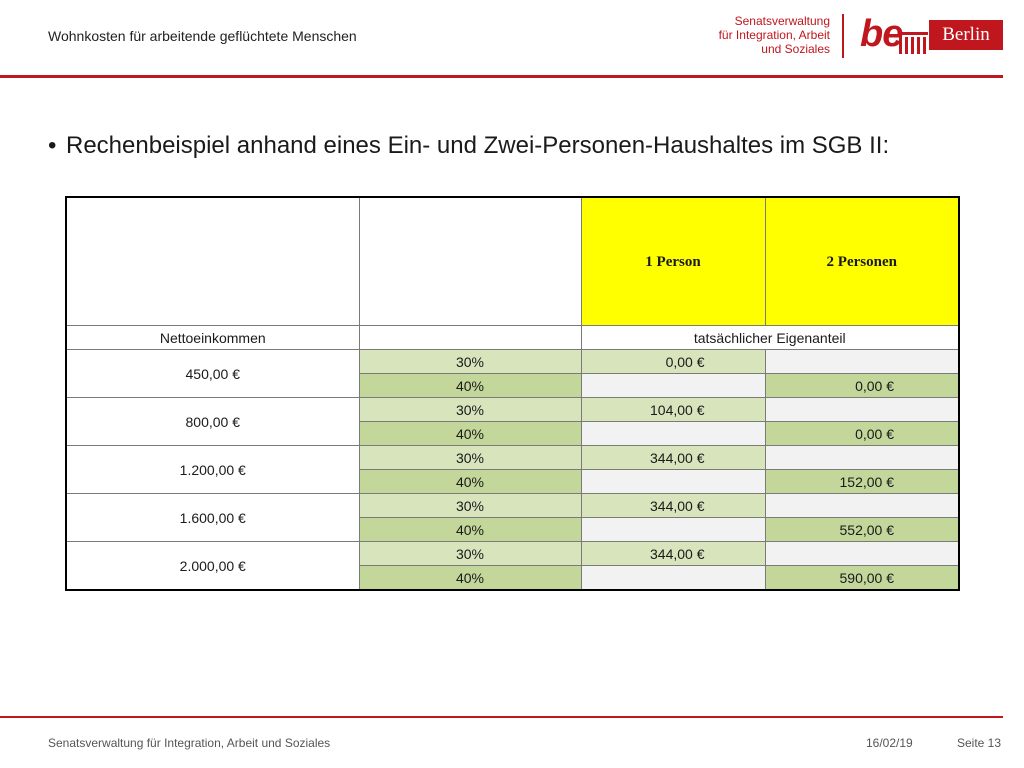 This screenshot has width=1024, height=768. Describe the element at coordinates (673, 409) in the screenshot. I see `value-1-person: 104,00 €` at that location.